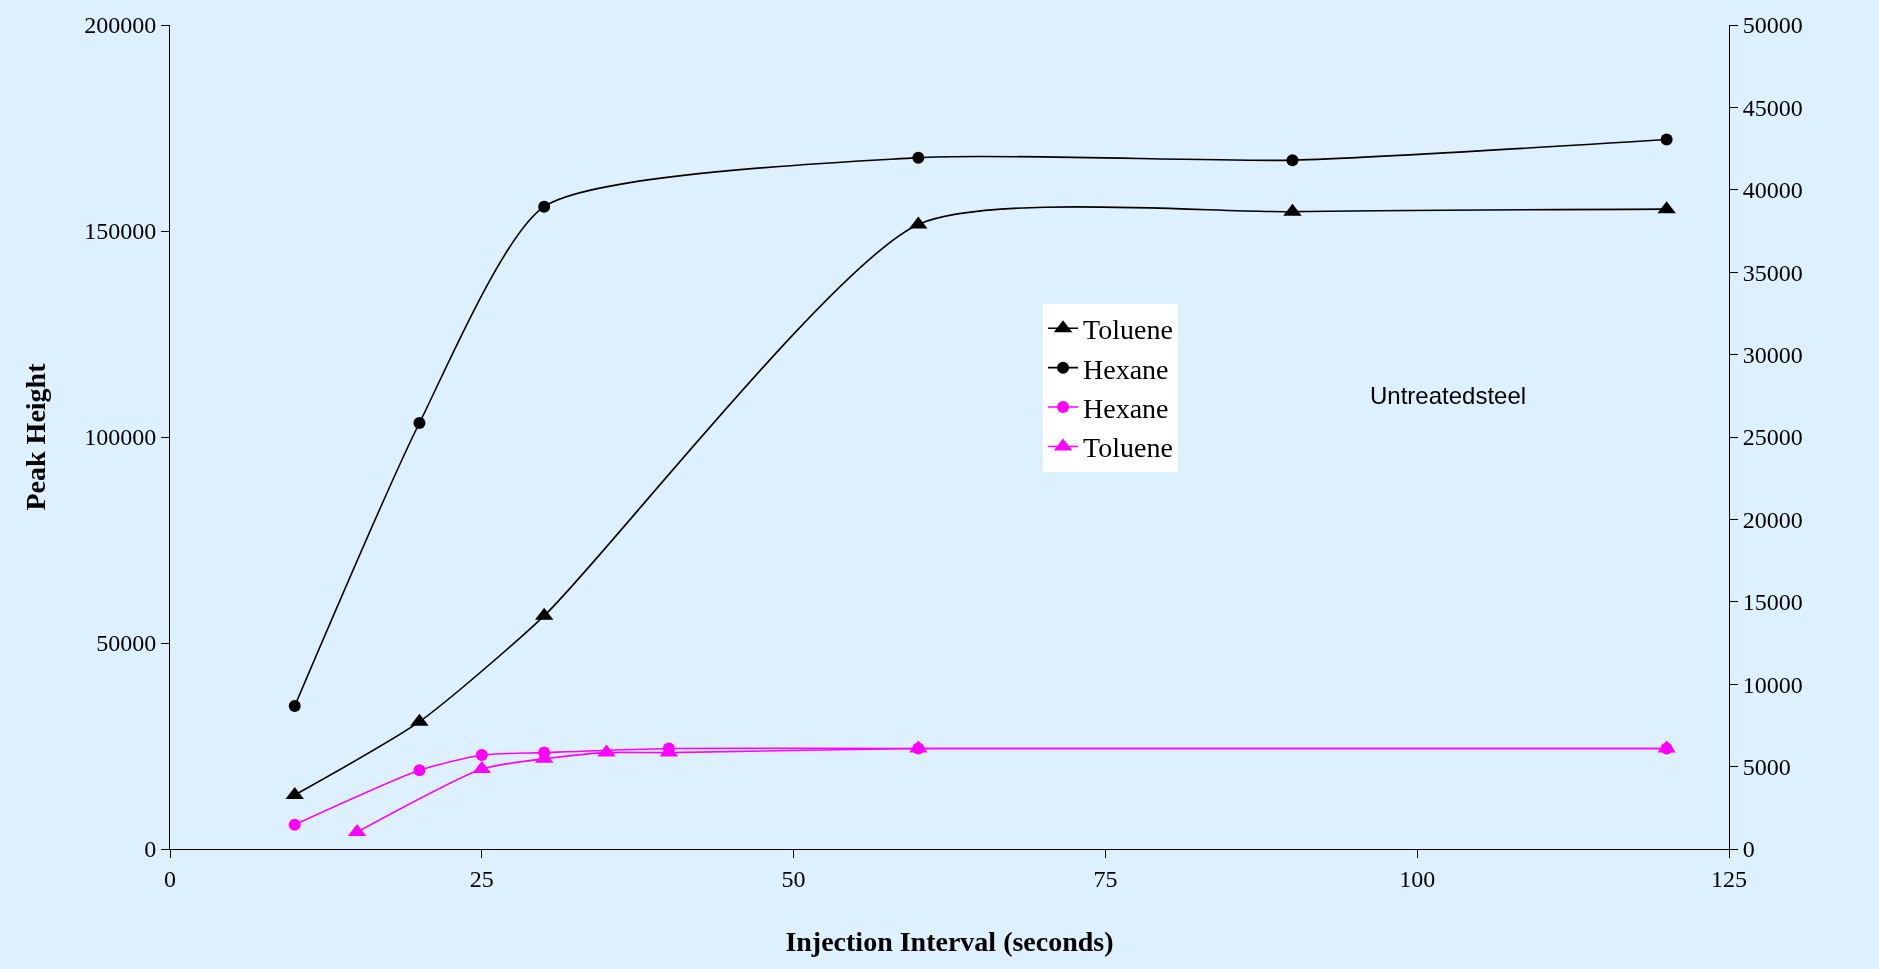 This screenshot has height=969, width=1879. What do you see at coordinates (120, 437) in the screenshot?
I see `y-tick-label: 100000` at bounding box center [120, 437].